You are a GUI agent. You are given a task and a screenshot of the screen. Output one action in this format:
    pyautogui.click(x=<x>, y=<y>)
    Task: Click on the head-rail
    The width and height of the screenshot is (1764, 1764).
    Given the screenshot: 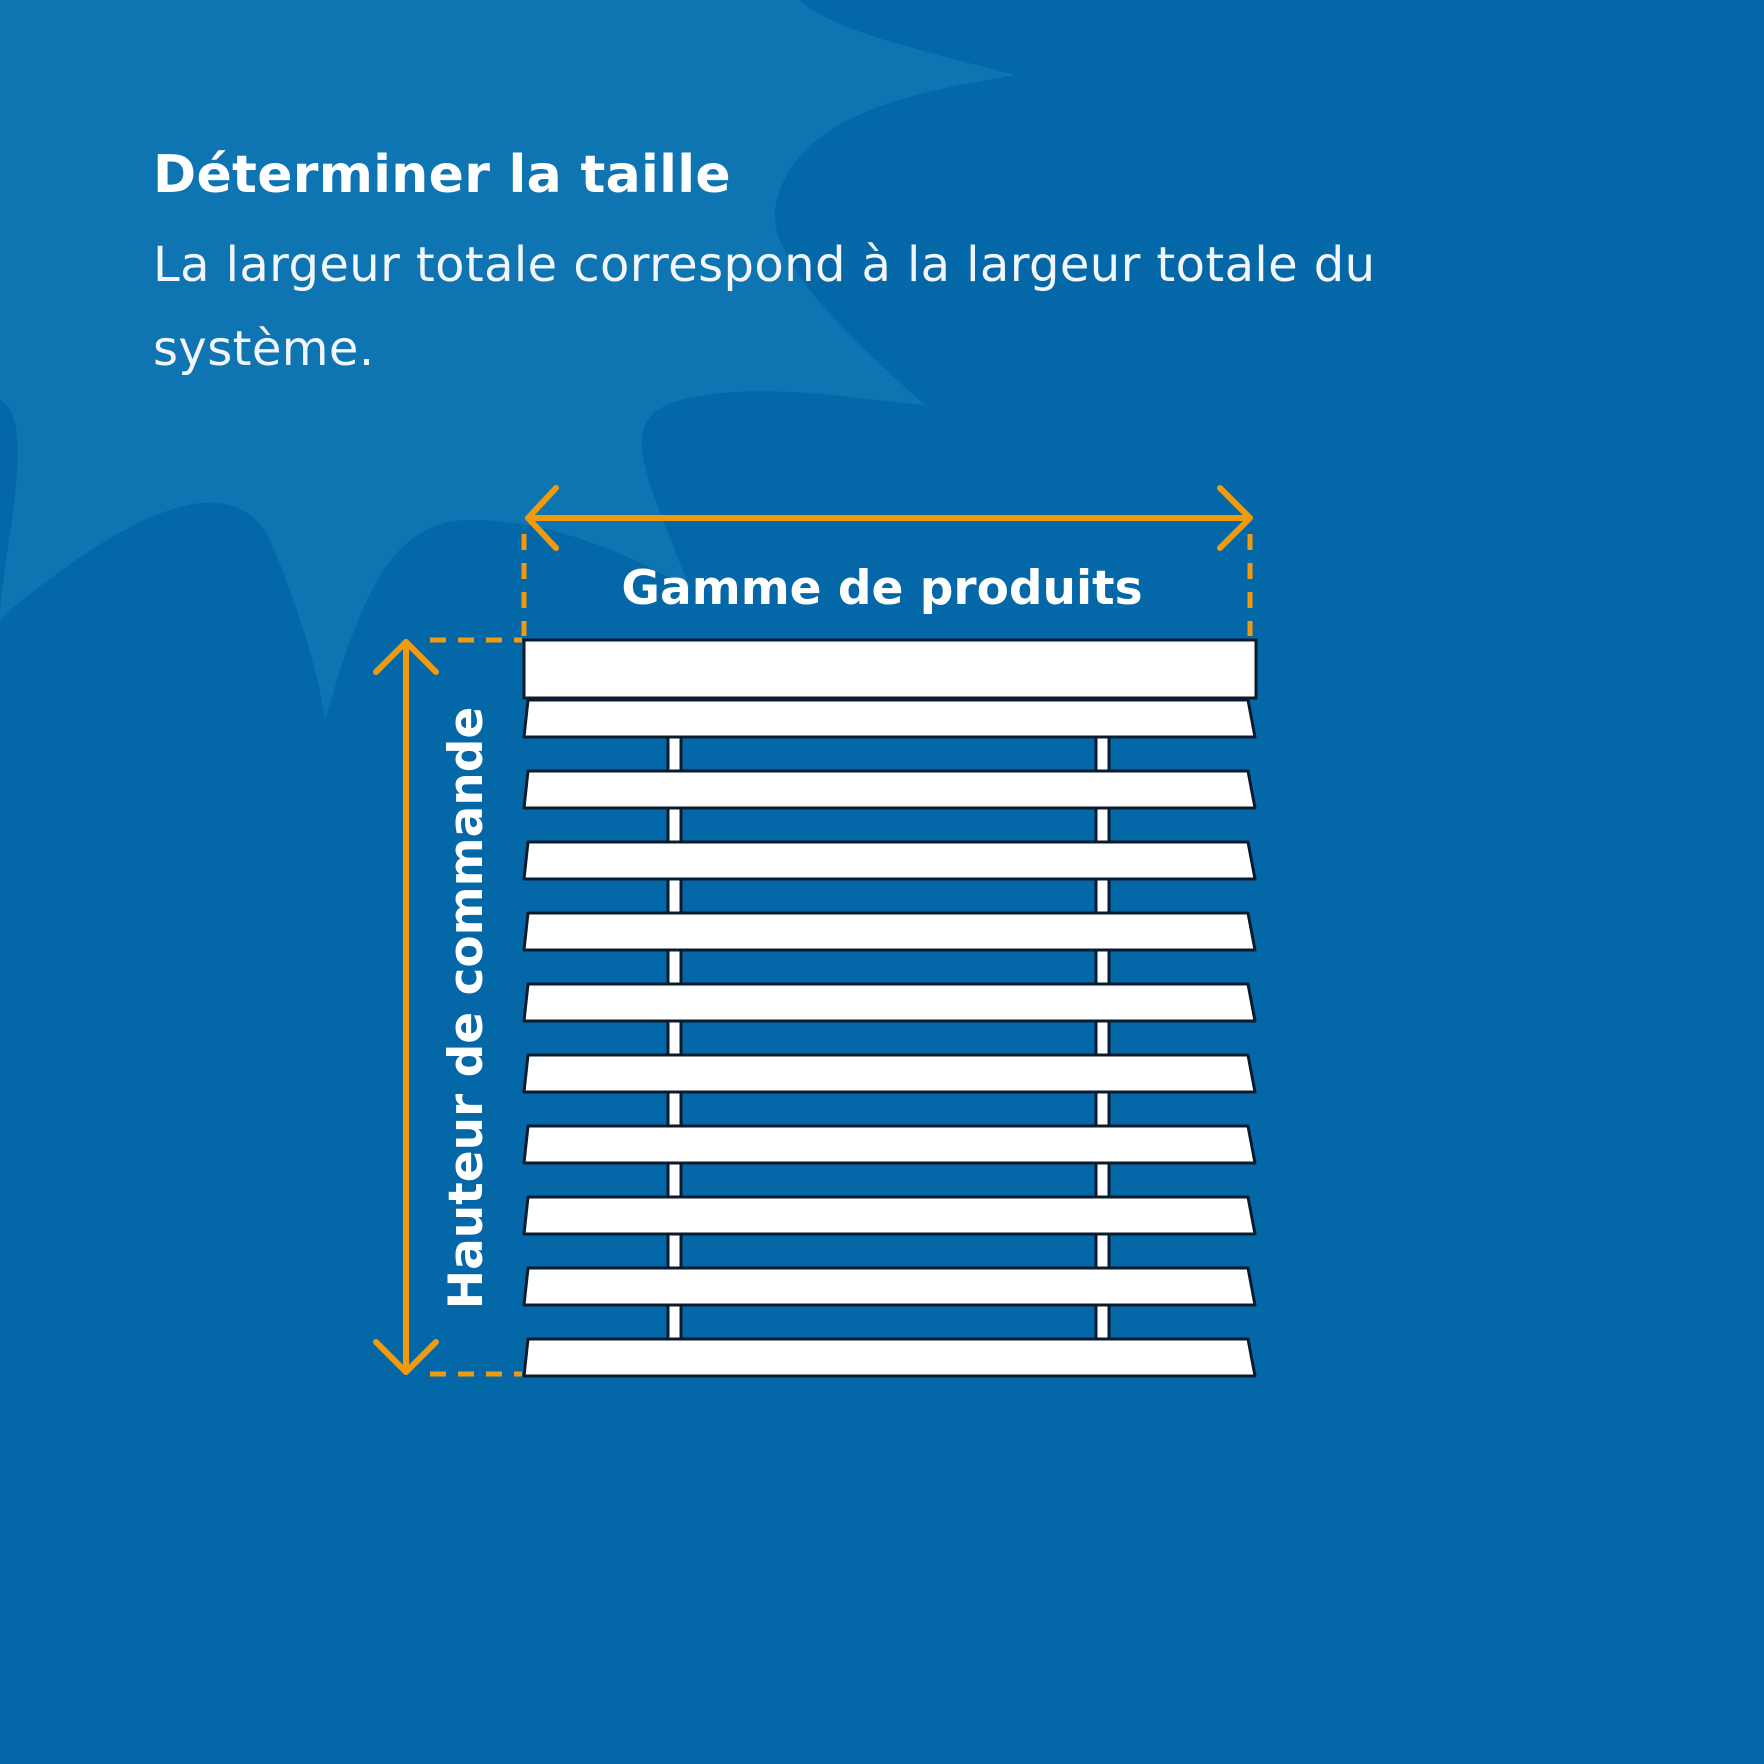 What is the action you would take?
    pyautogui.click(x=890, y=669)
    